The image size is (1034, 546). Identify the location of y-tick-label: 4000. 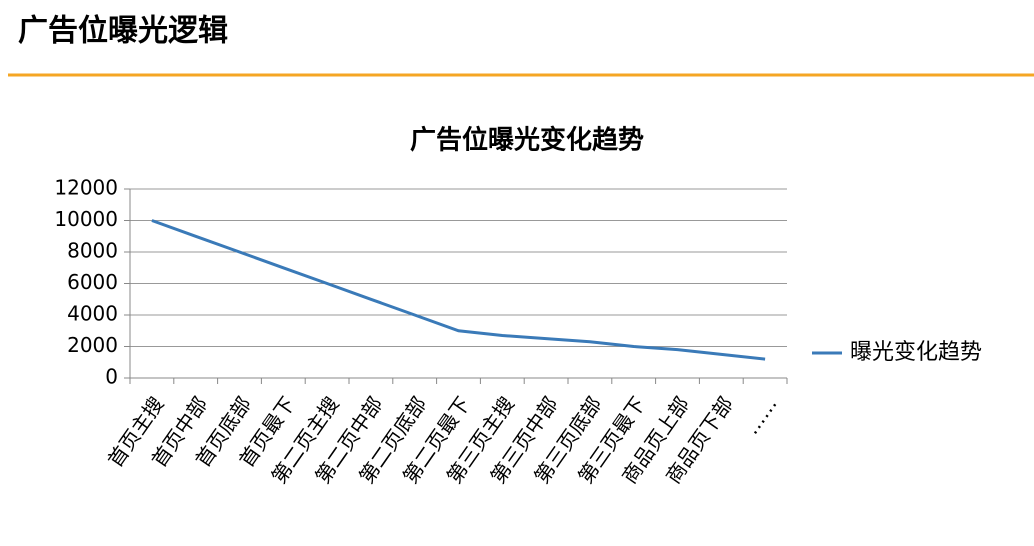
(92, 314).